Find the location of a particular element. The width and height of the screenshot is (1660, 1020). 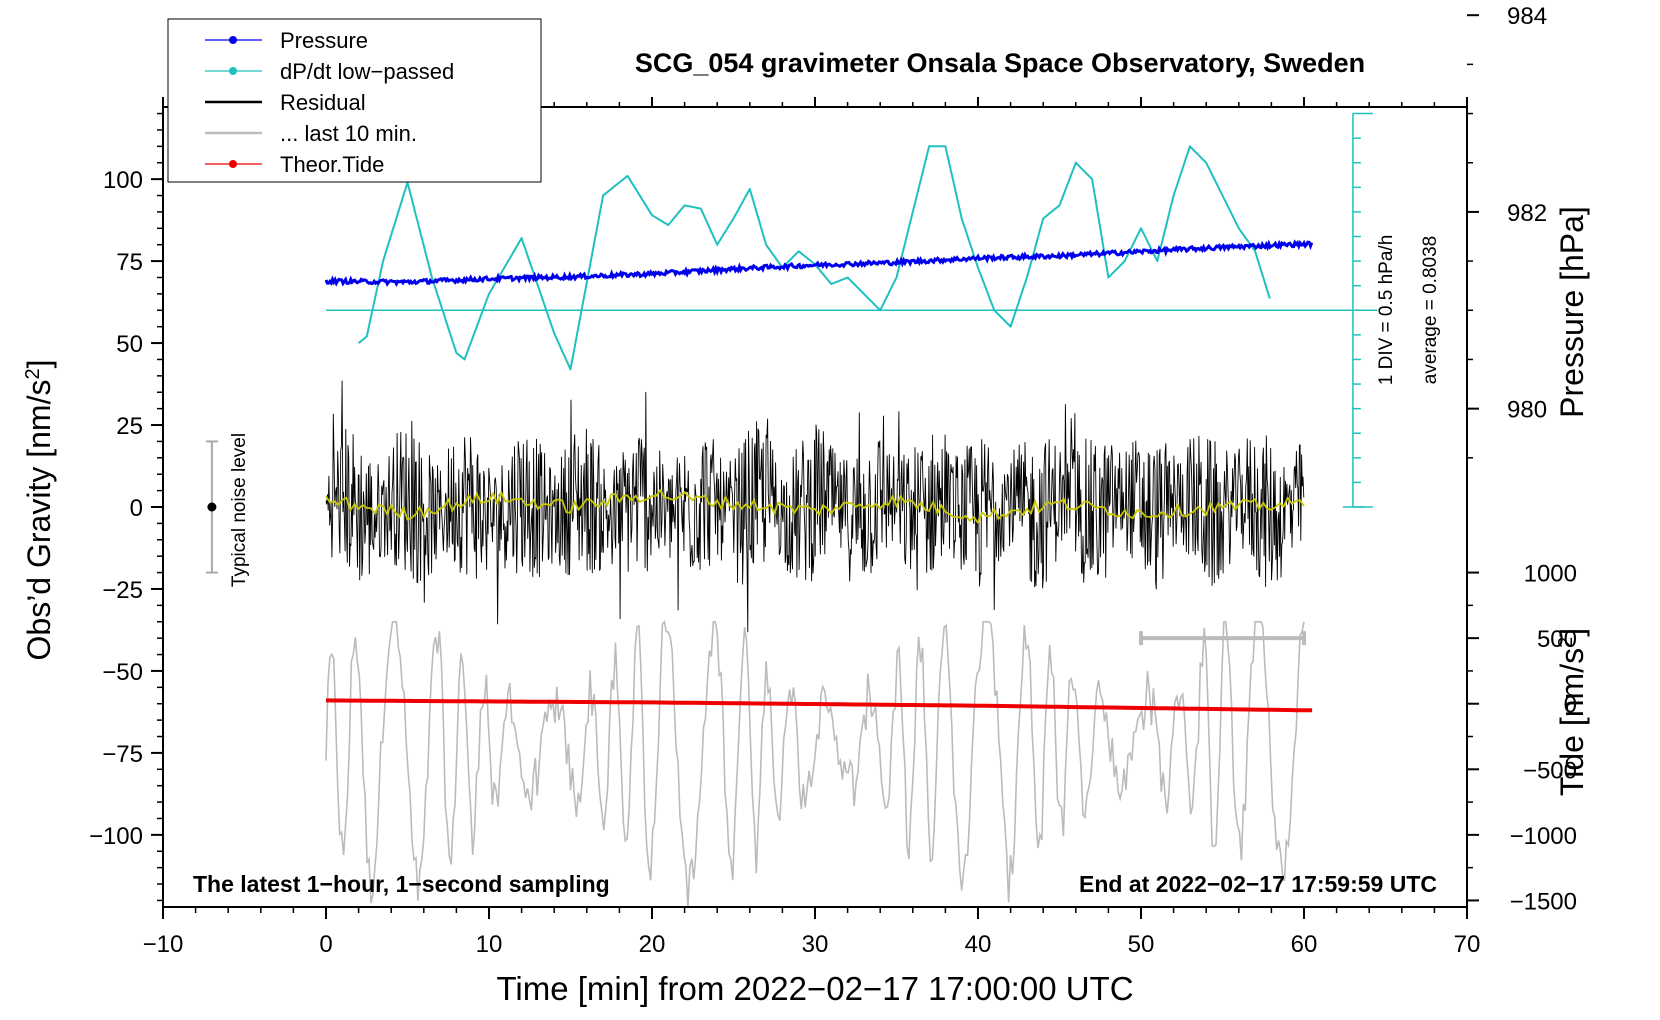

y-tick-label: −50 is located at coordinates (122, 672).